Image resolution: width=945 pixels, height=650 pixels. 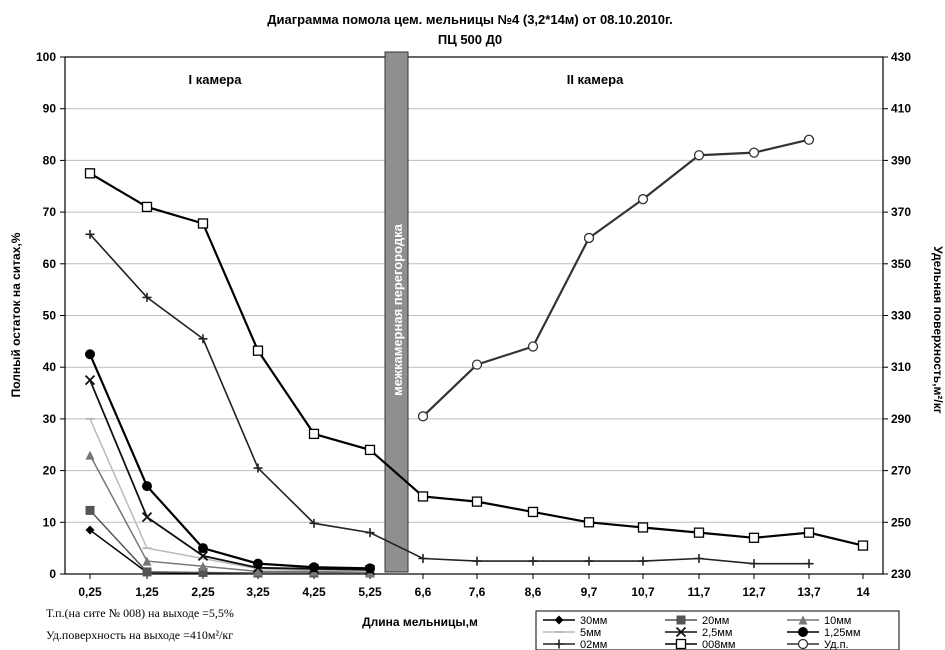 What do you see at coordinates (819, 621) in the screenshot?
I see `legend-item: 10мм` at bounding box center [819, 621].